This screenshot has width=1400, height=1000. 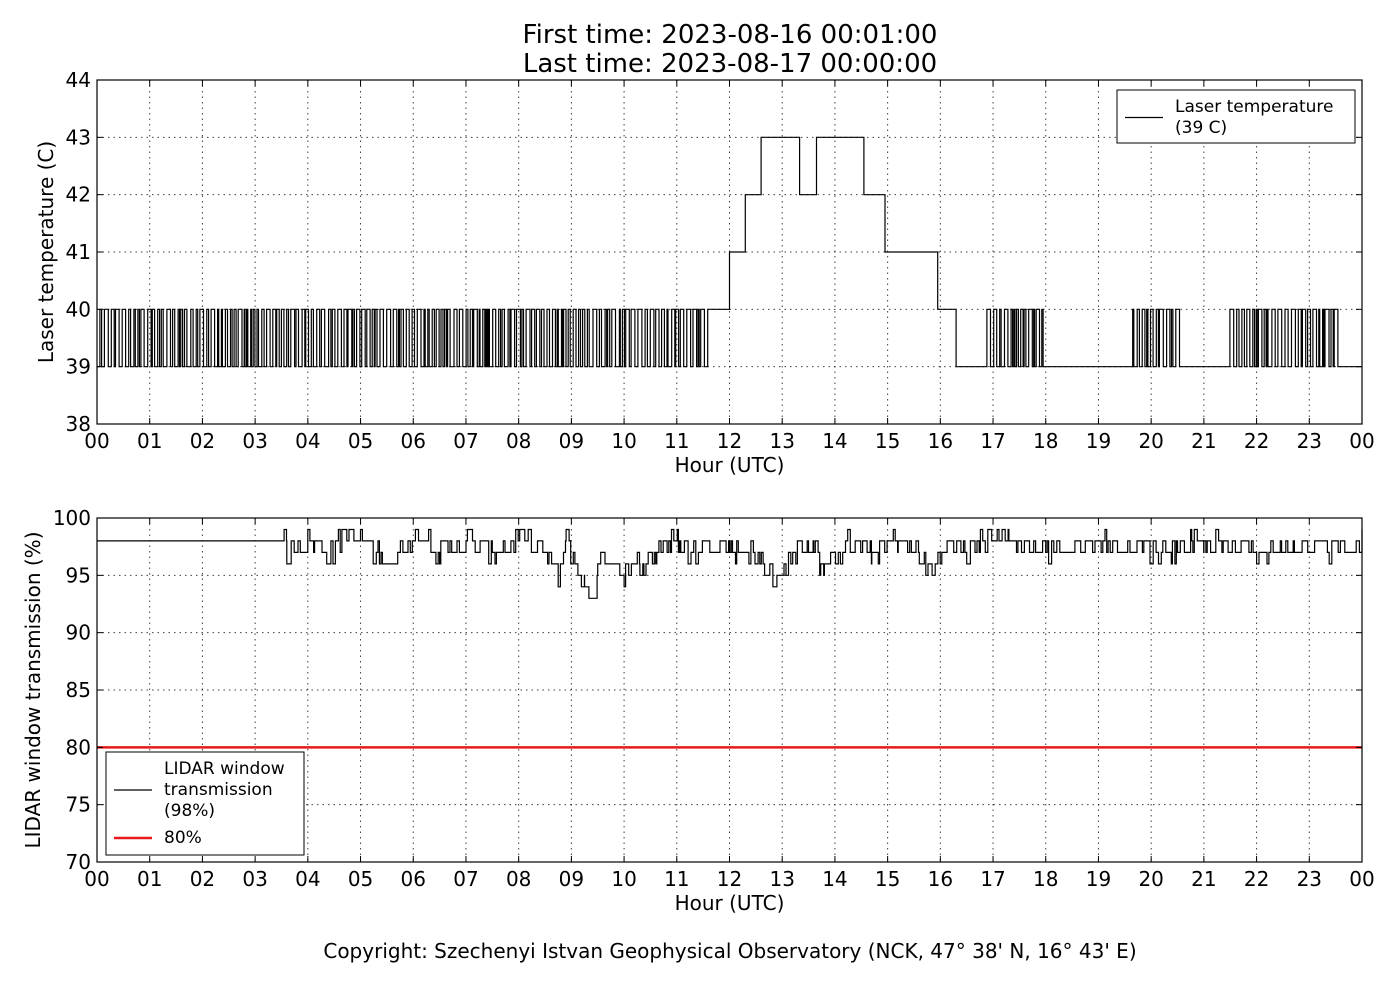 I want to click on y-tick-label: 80, so click(x=78, y=747).